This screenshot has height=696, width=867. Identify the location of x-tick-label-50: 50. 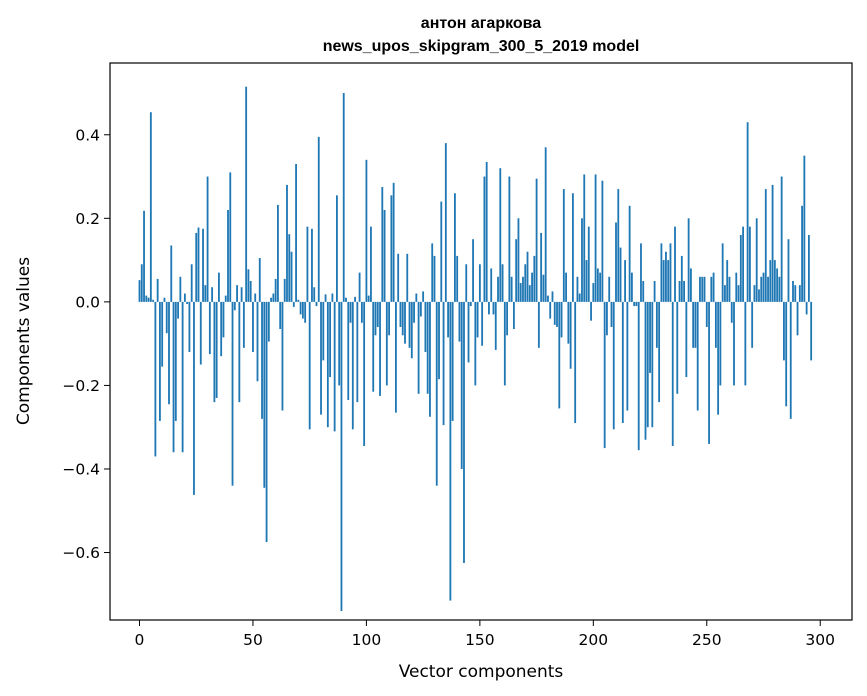
(253, 640).